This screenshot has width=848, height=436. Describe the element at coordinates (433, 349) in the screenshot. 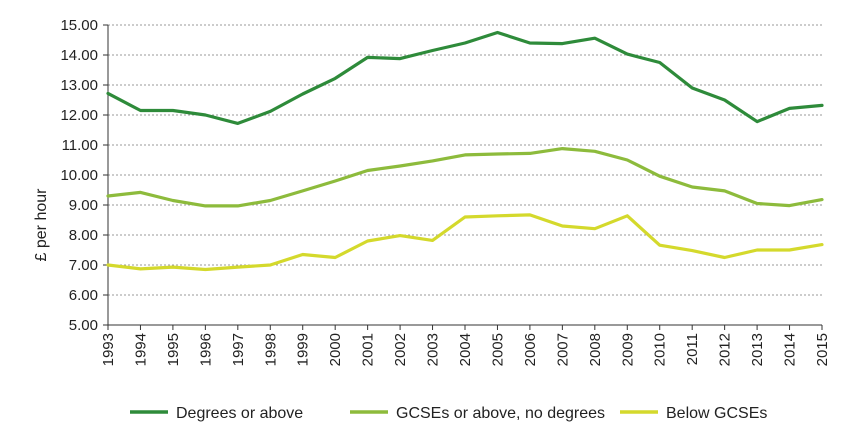

I see `x-tick-label: 2003` at that location.